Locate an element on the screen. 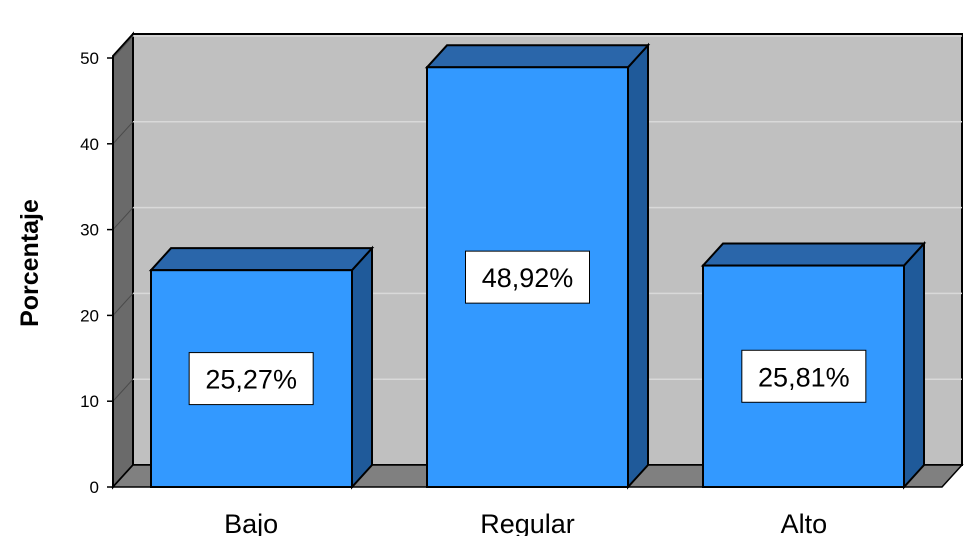 This screenshot has width=965, height=536. y-tick-label: 50 is located at coordinates (89, 58).